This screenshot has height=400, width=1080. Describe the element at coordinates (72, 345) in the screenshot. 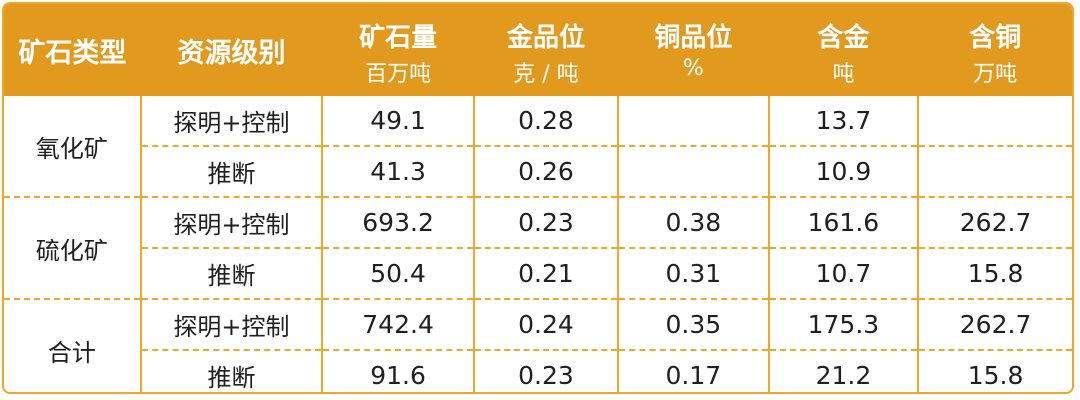

I see `ore-type-cell: 合计` at that location.